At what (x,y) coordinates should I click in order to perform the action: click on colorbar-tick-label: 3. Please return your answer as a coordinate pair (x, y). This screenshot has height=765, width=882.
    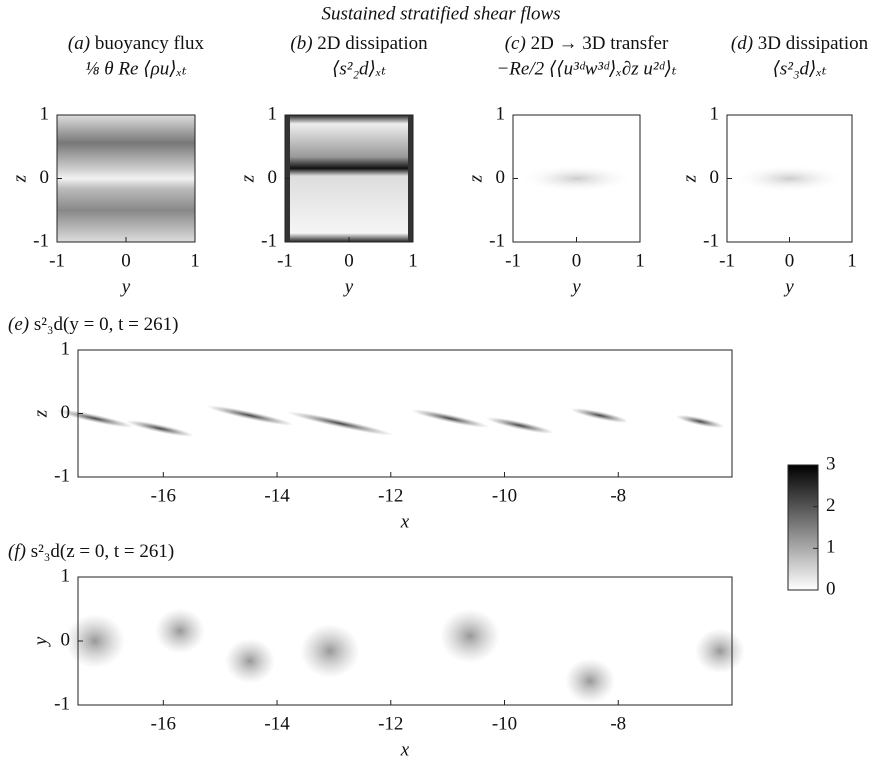
    Looking at the image, I should click on (831, 463).